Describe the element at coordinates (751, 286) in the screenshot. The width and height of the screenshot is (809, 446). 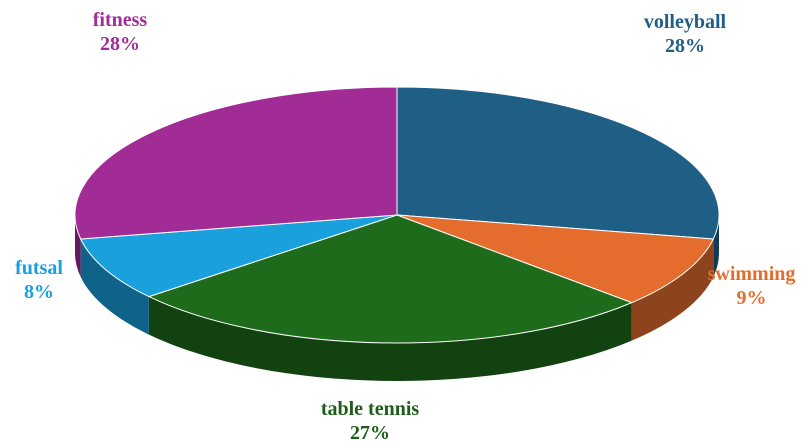
I see `label-swimming: swimming 9%` at that location.